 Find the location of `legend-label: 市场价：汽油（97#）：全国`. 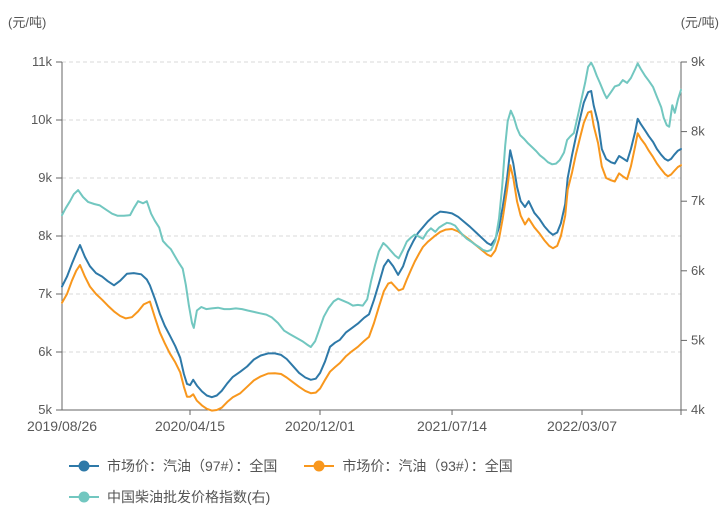

legend-label: 市场价：汽油（97#）：全国 is located at coordinates (192, 466).